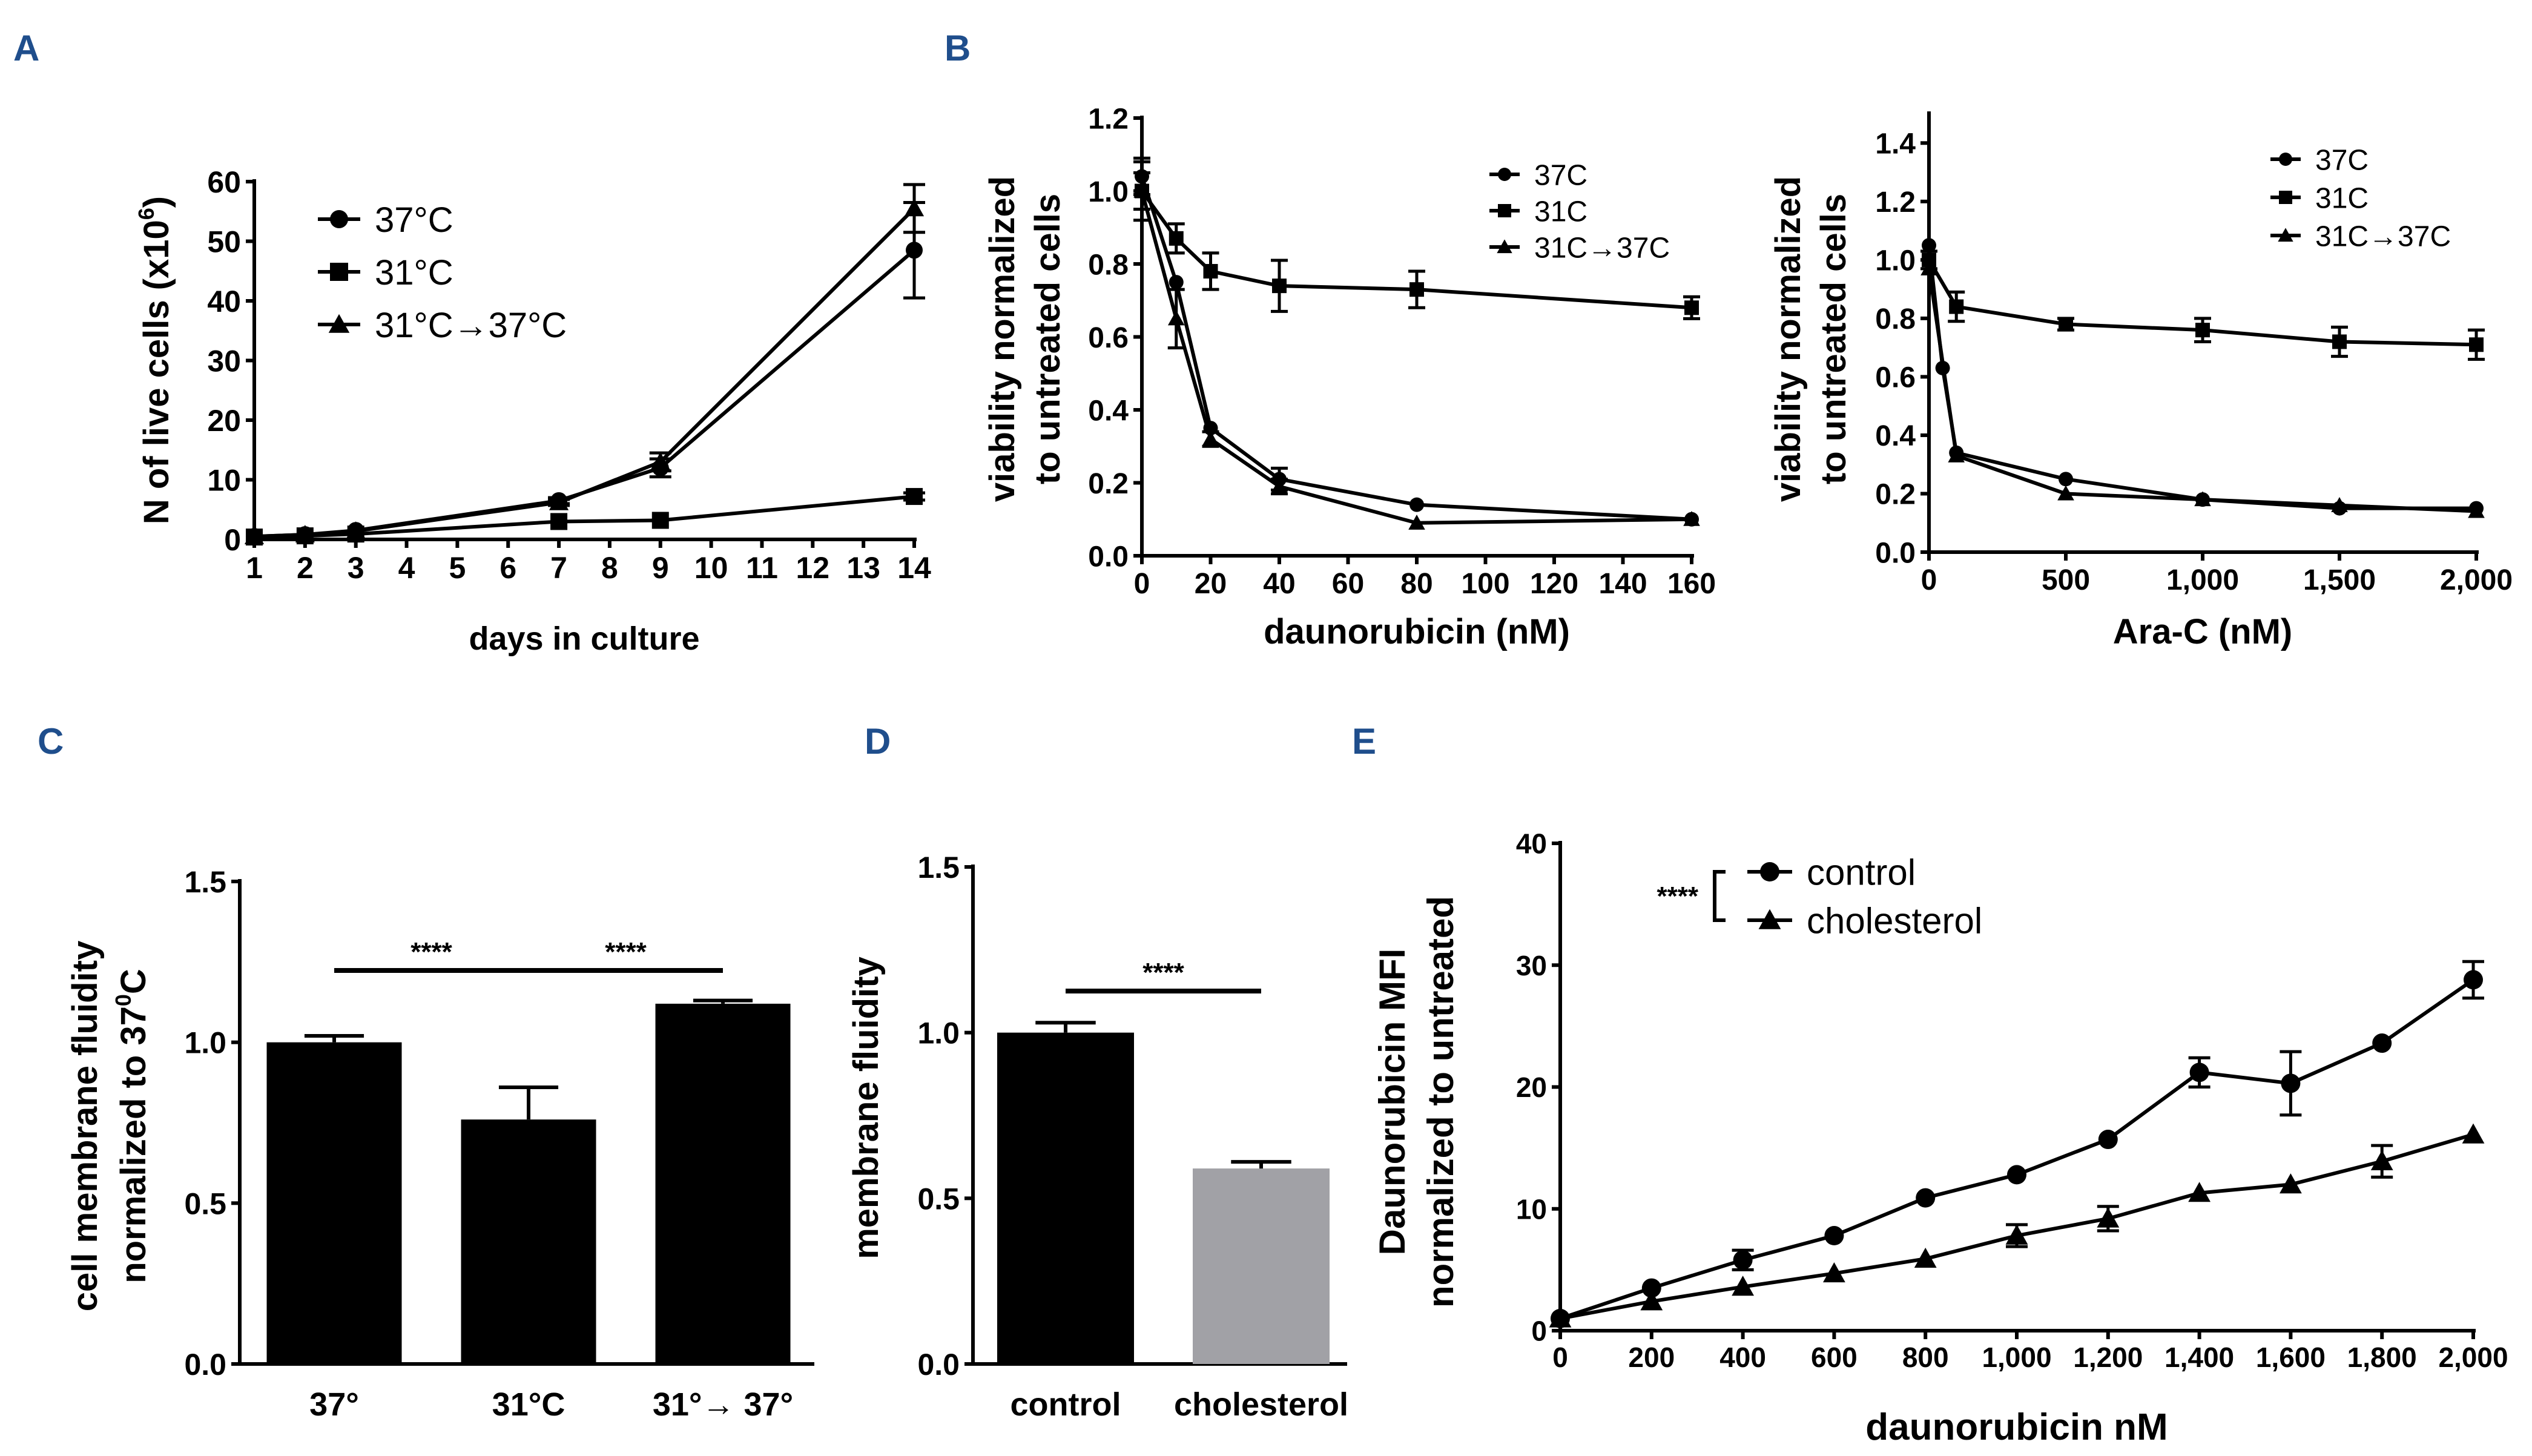 The width and height of the screenshot is (2532, 1456). What do you see at coordinates (1862, 872) in the screenshot?
I see `legend-label: control` at bounding box center [1862, 872].